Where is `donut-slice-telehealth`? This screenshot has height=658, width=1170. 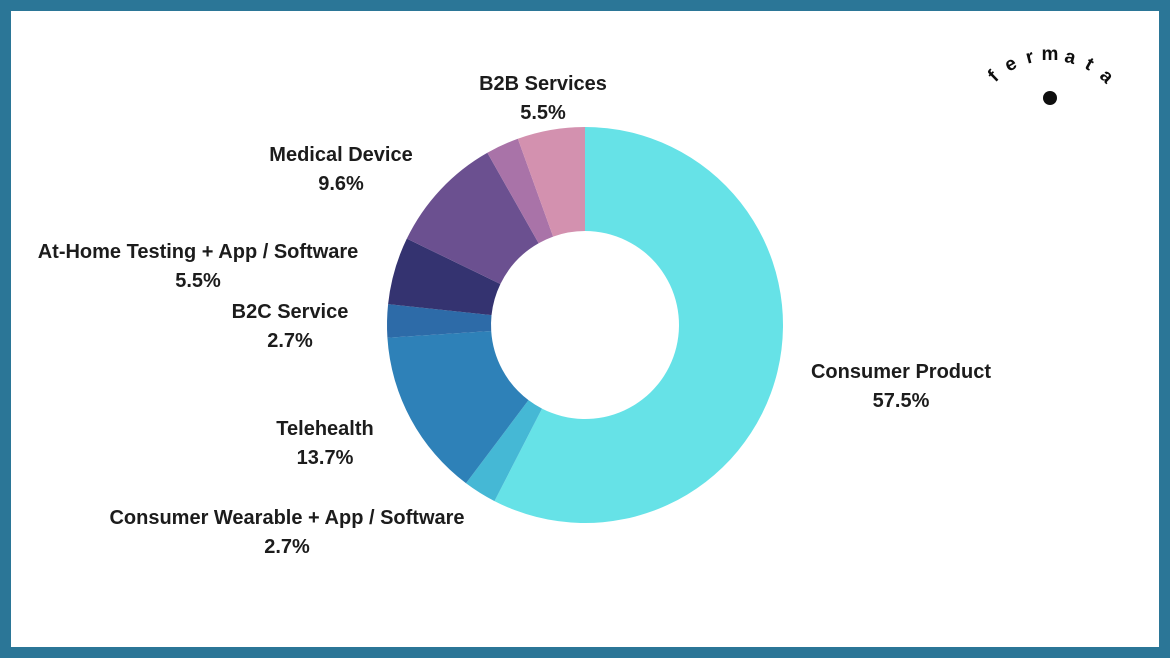 donut-slice-telehealth is located at coordinates (458, 407).